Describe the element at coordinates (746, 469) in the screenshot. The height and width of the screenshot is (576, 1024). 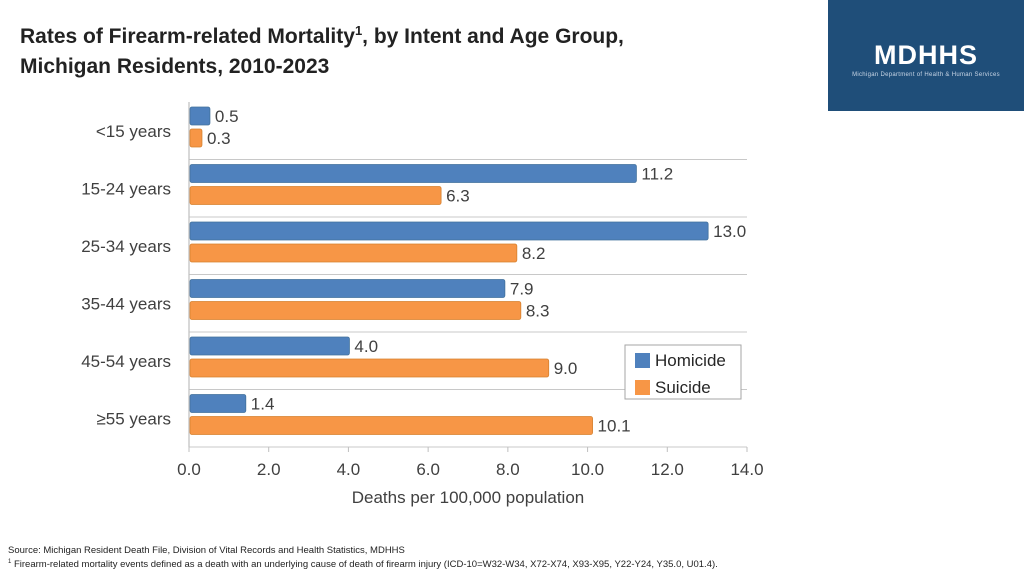
I see `x-tick-label: 14.0` at that location.